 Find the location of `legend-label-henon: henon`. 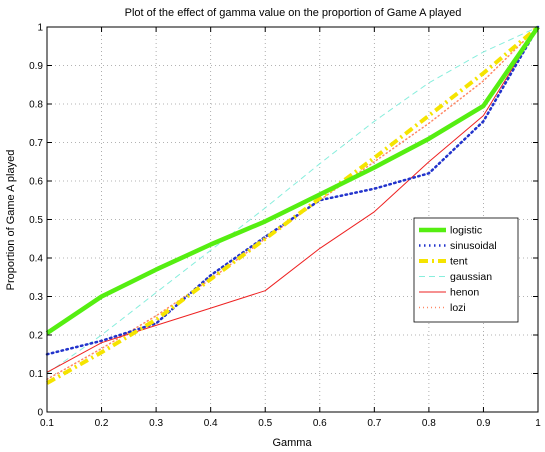

legend-label-henon: henon is located at coordinates (464, 293).